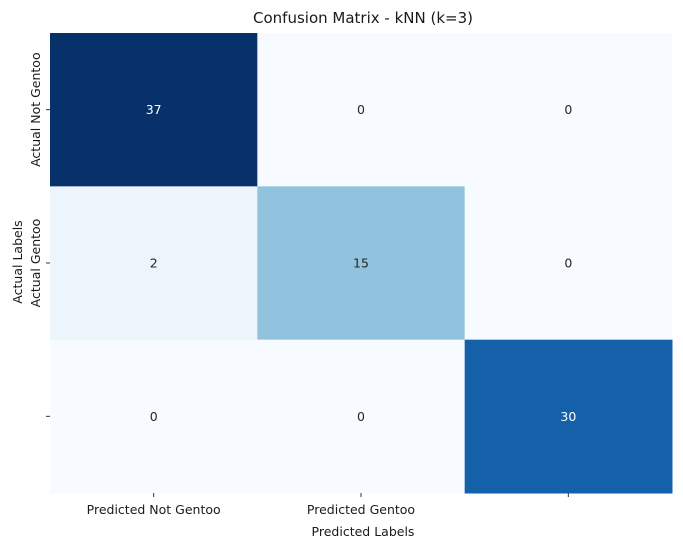  I want to click on y-axis-ticks: Actual Not Gentoo Actual Gentoo, so click(39, 234).